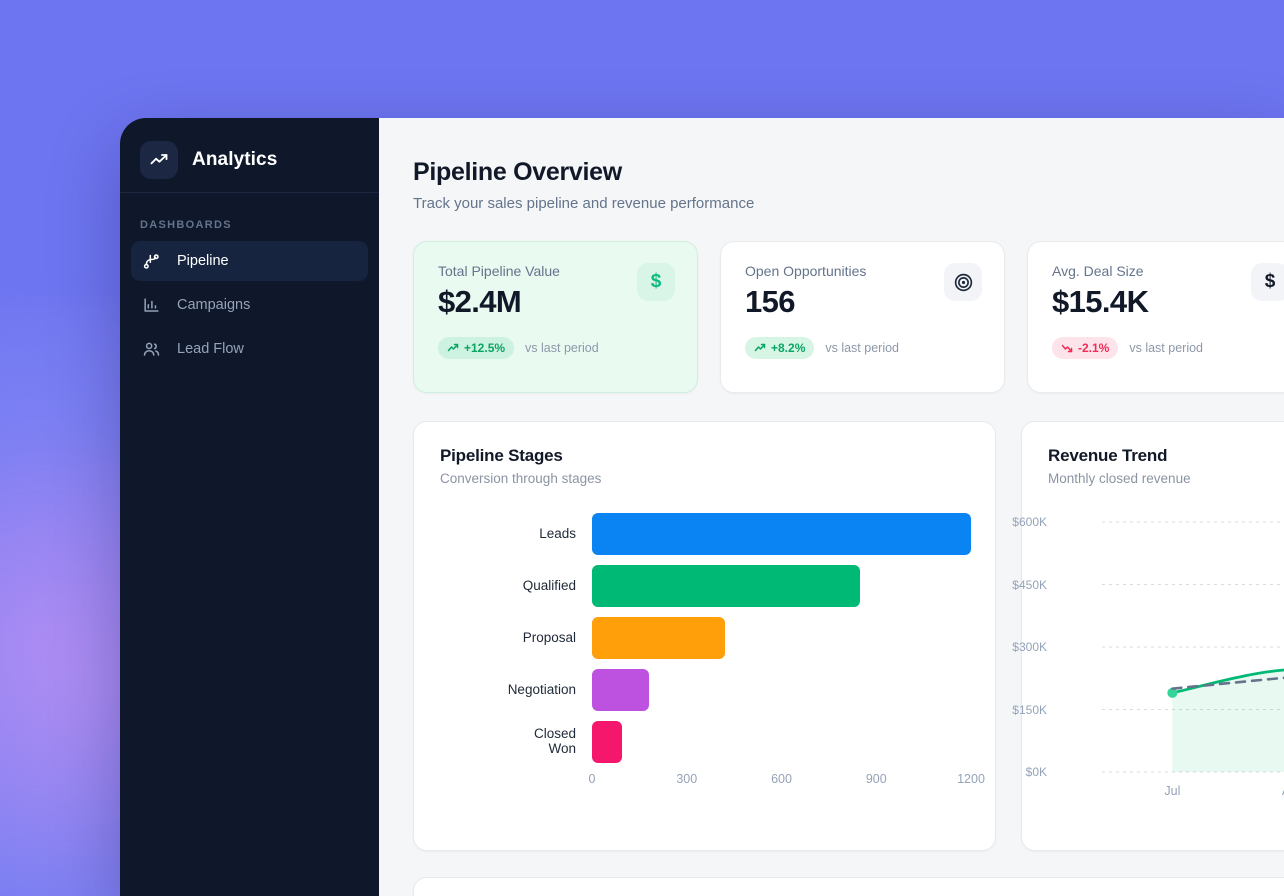  I want to click on kpi-label: Total Pipeline Value, so click(499, 271).